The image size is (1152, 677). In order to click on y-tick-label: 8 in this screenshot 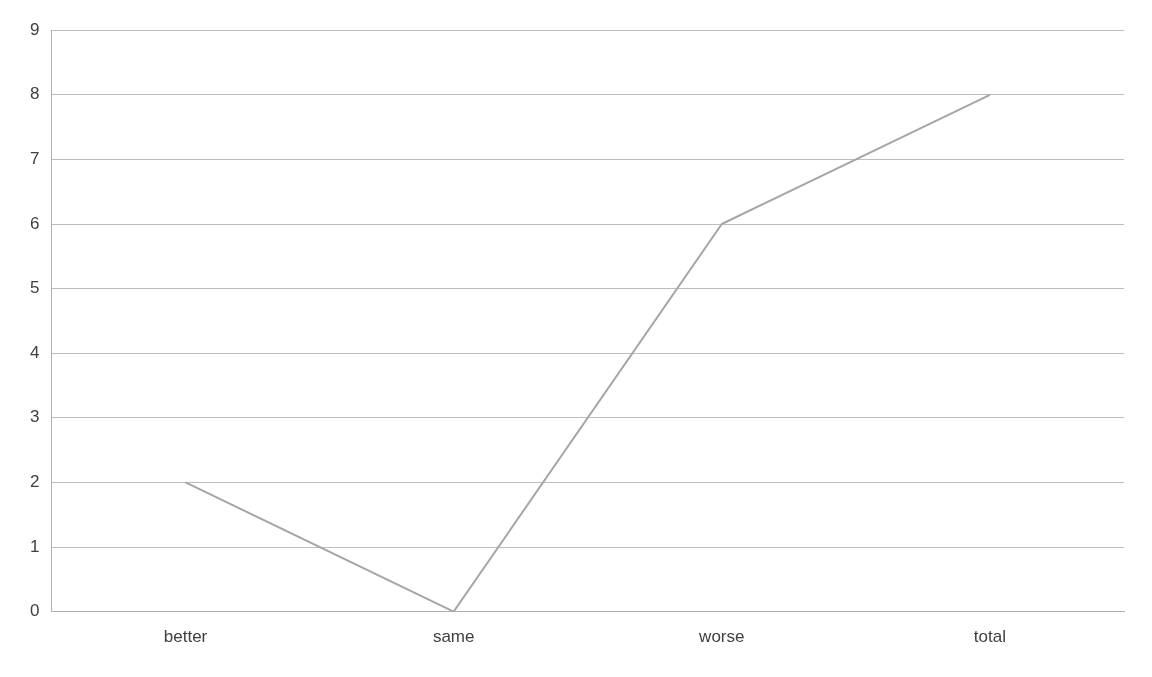, I will do `click(34, 94)`.